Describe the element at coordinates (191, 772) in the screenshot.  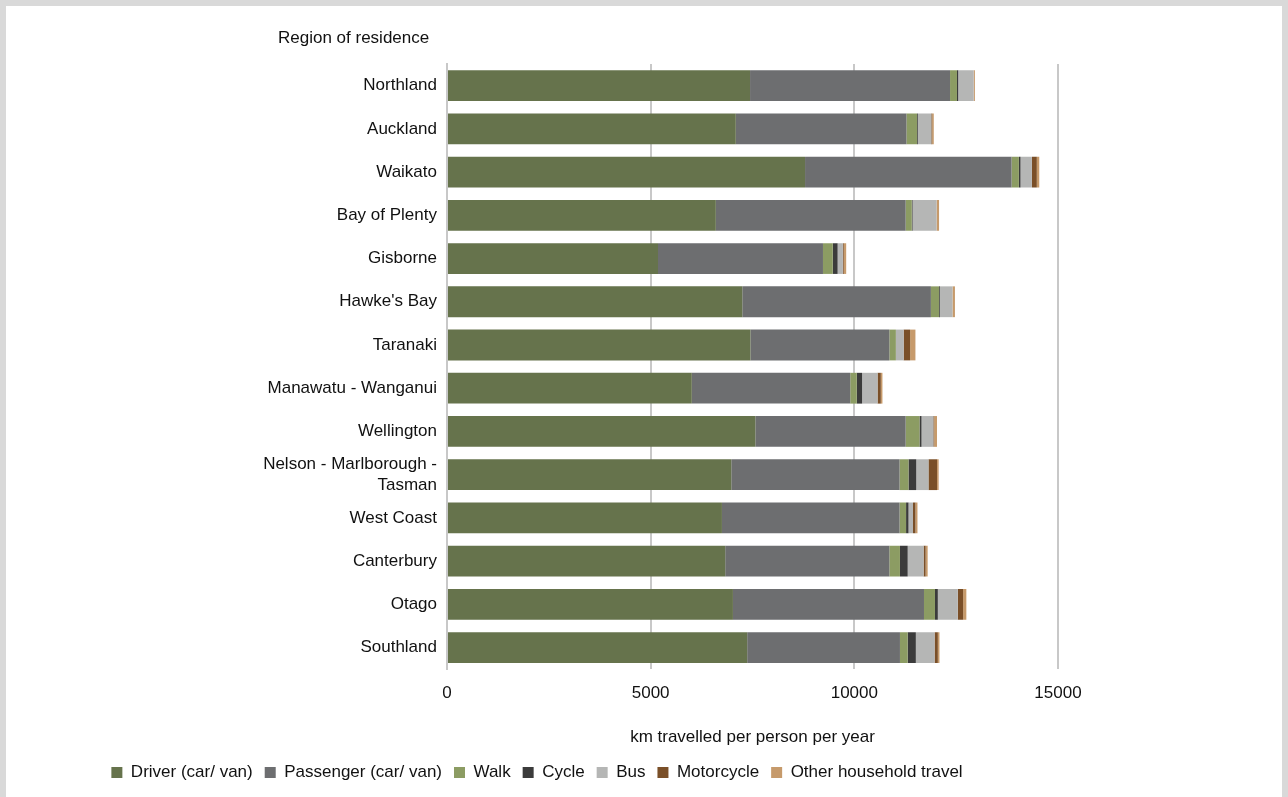
I see `legend-label: Driver (car/ van)` at that location.